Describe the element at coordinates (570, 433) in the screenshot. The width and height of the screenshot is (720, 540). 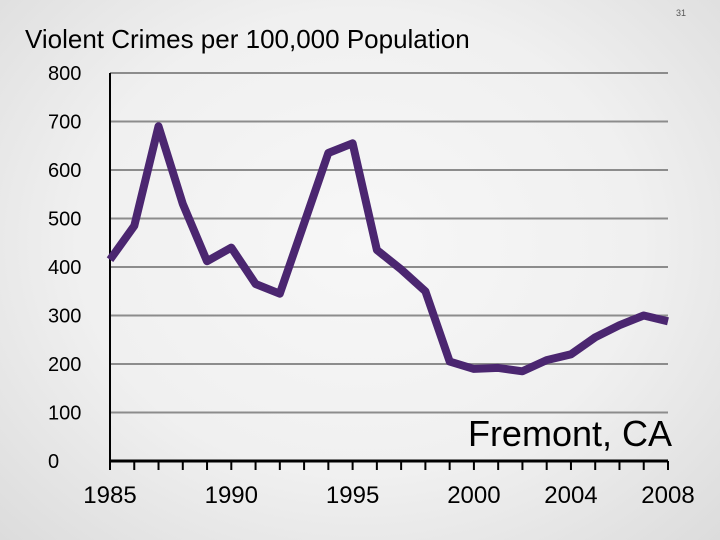
I see `chart-annotation: Fremont, CA` at that location.